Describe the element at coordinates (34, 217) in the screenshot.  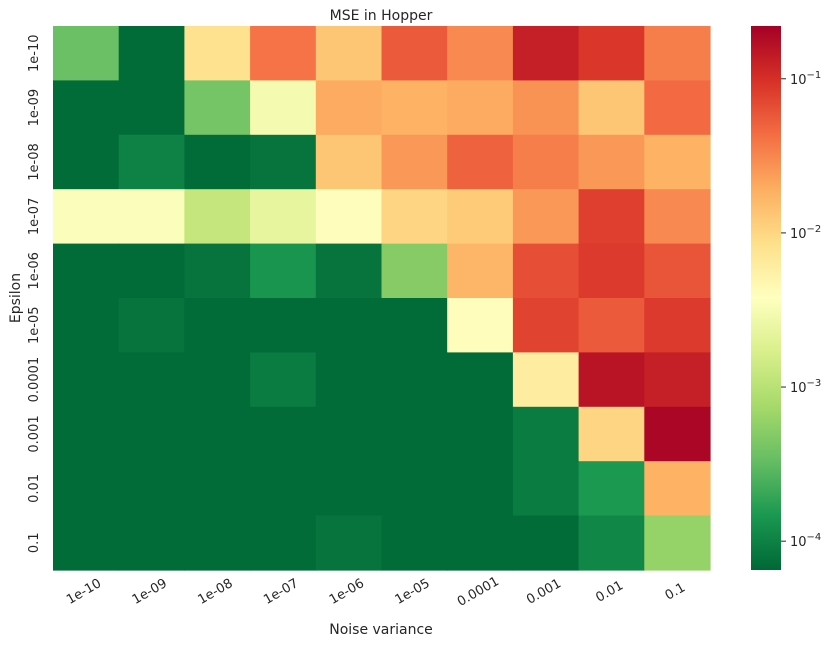
I see `y-tick-label: 1e-07` at that location.